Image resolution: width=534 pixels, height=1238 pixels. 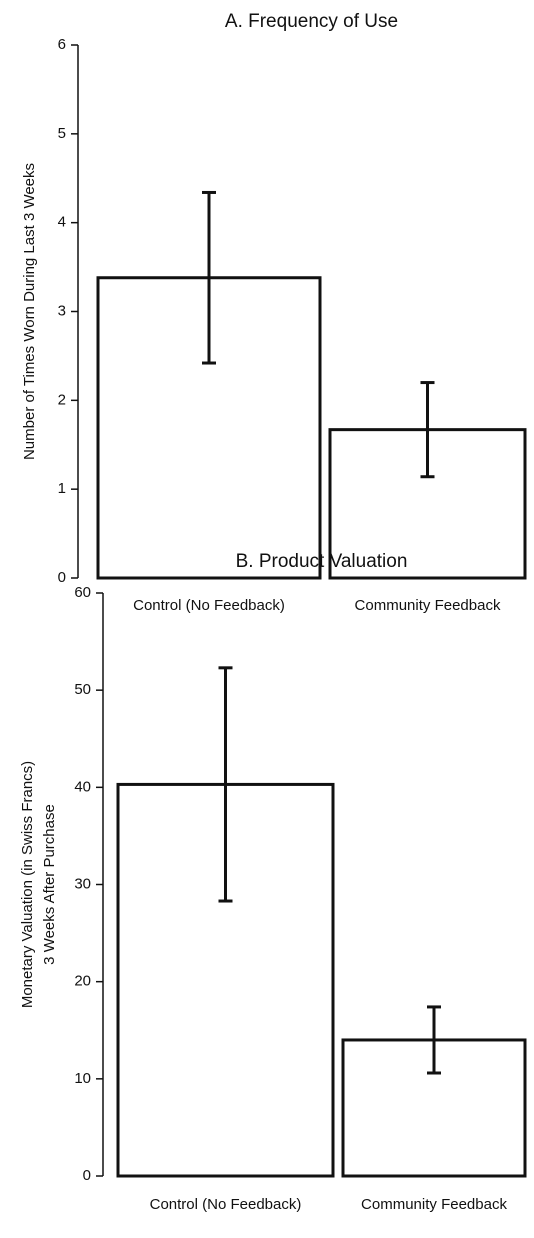 I want to click on y-tick-label: 10, so click(x=82, y=1078).